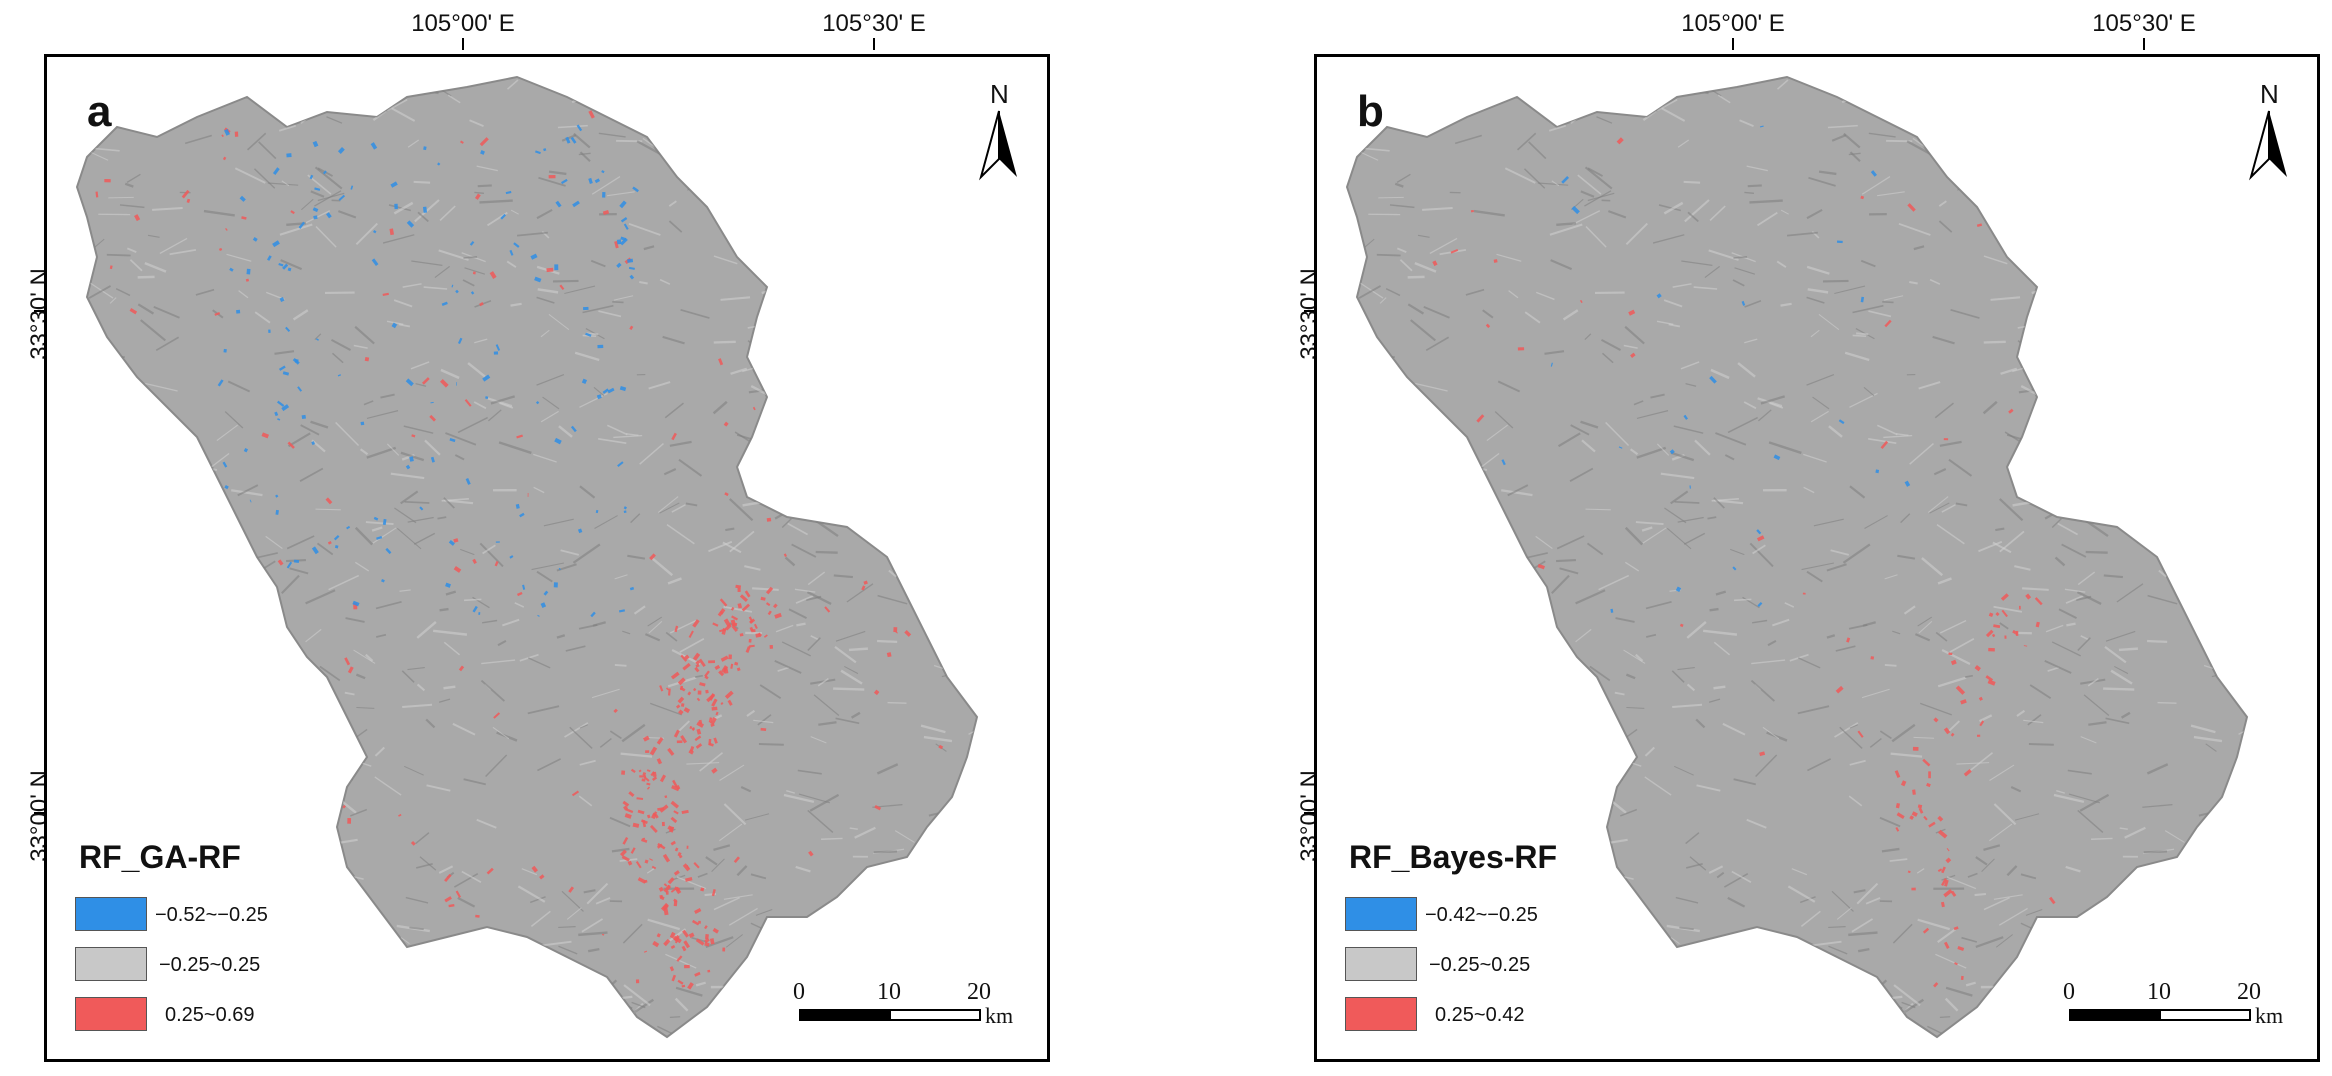  I want to click on panel-letter: b, so click(1370, 111).